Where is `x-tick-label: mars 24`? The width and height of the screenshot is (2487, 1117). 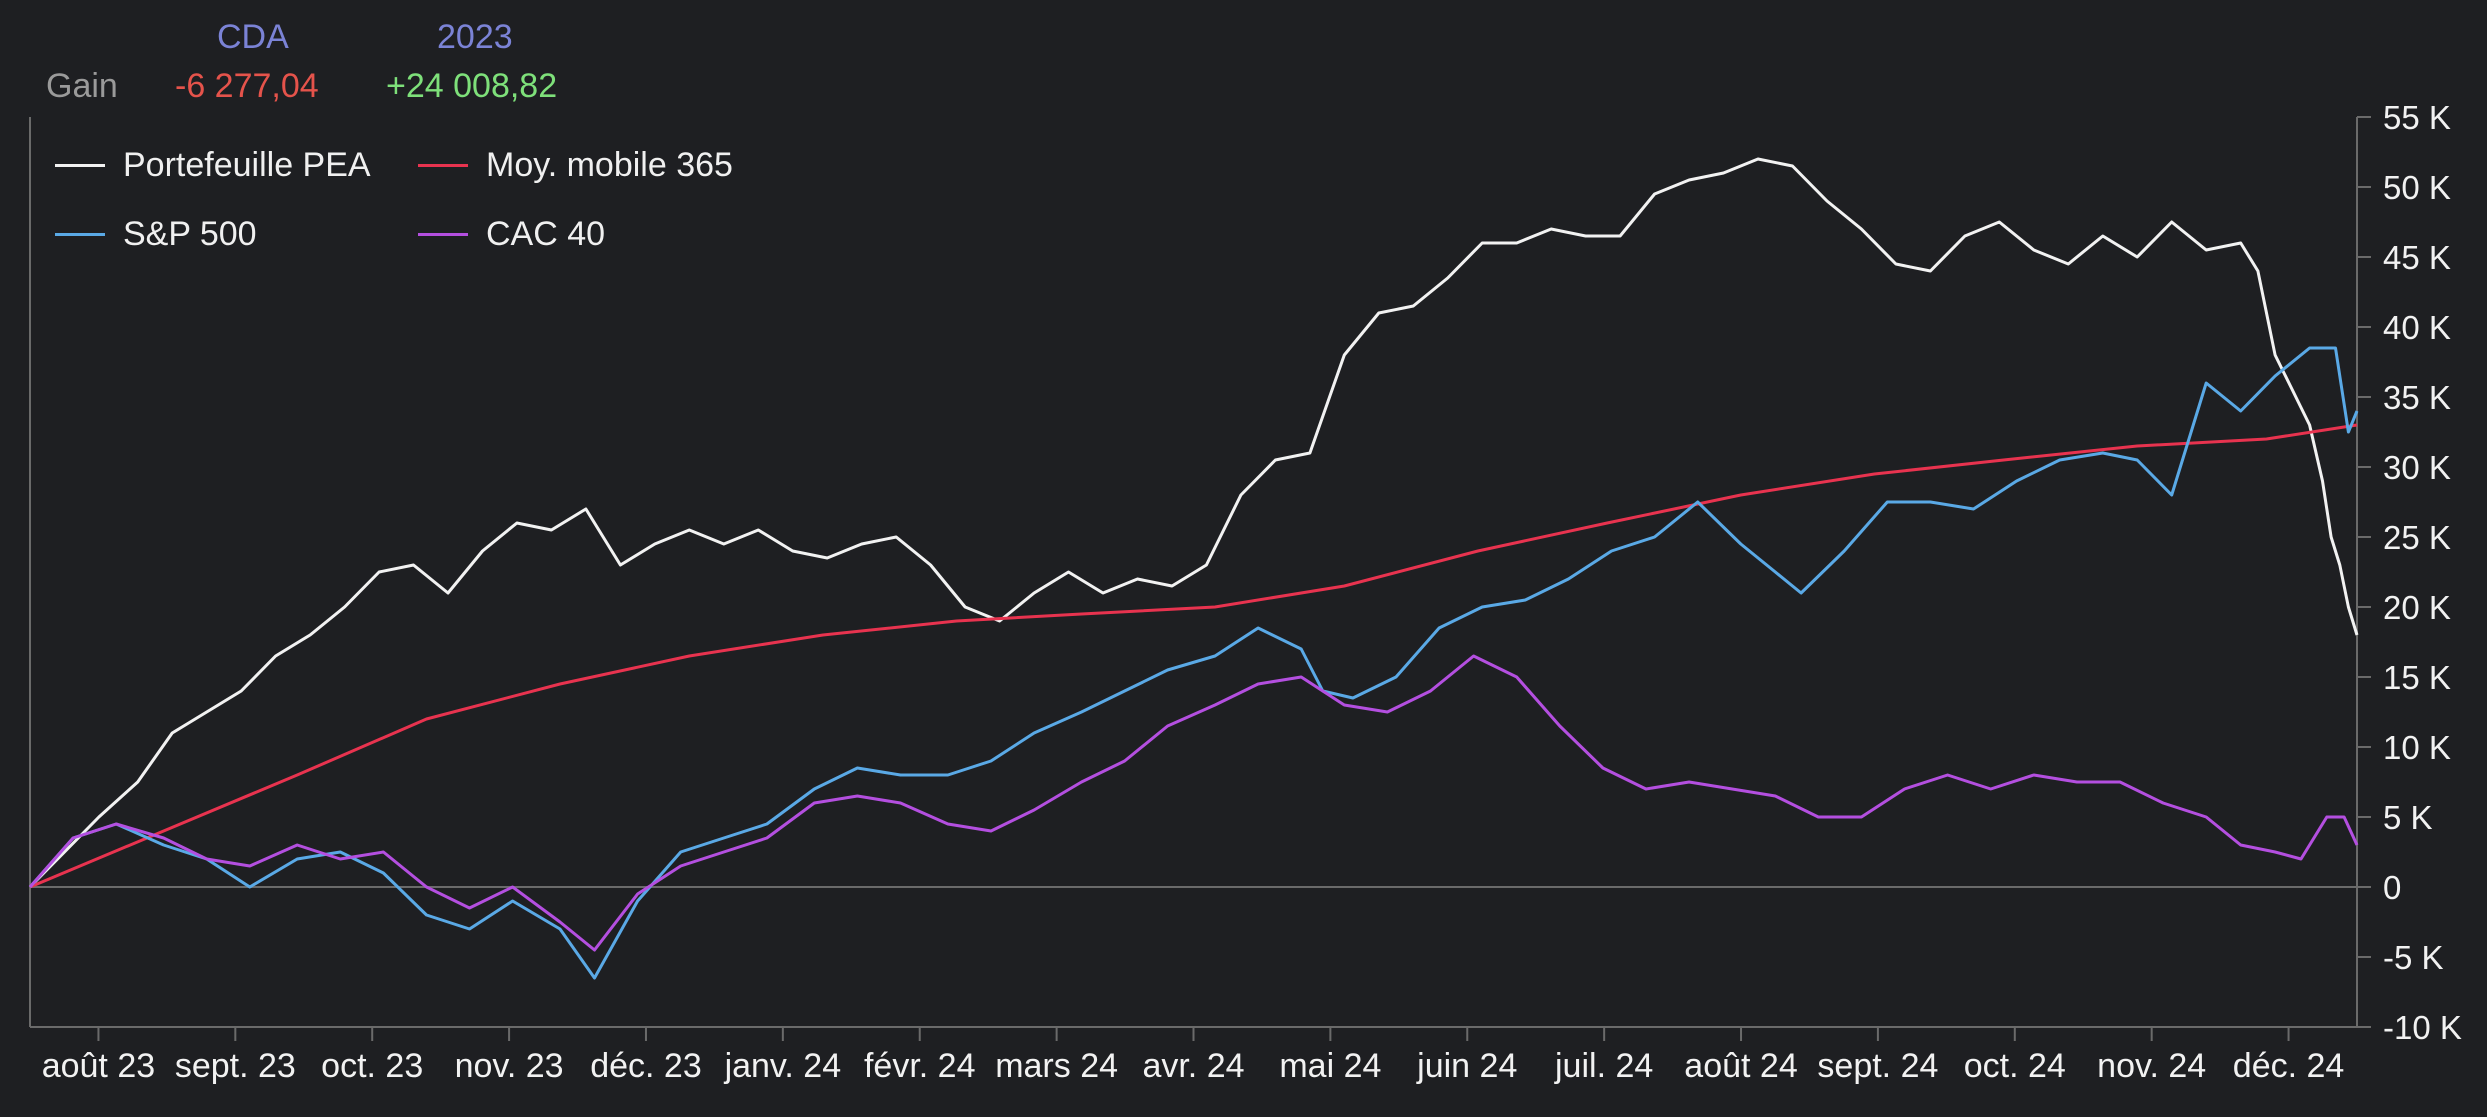 x-tick-label: mars 24 is located at coordinates (1056, 1066).